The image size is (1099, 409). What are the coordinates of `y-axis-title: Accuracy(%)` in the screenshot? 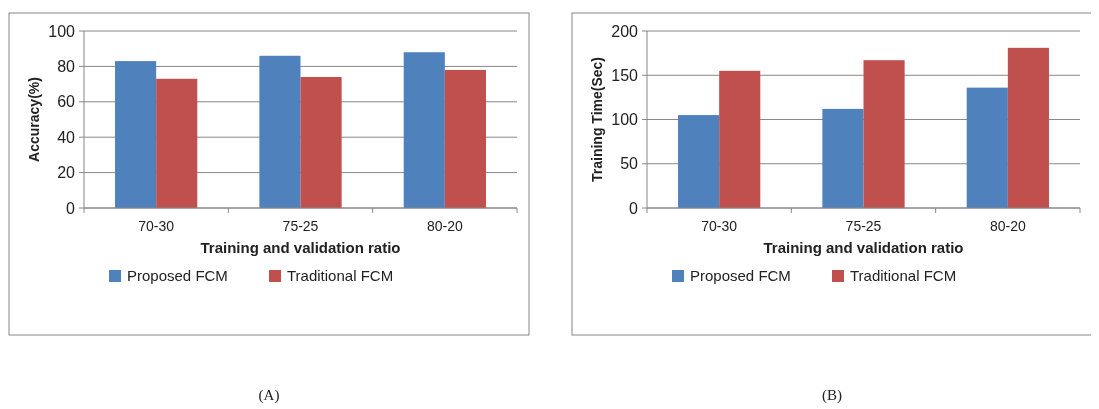 It's located at (34, 119).